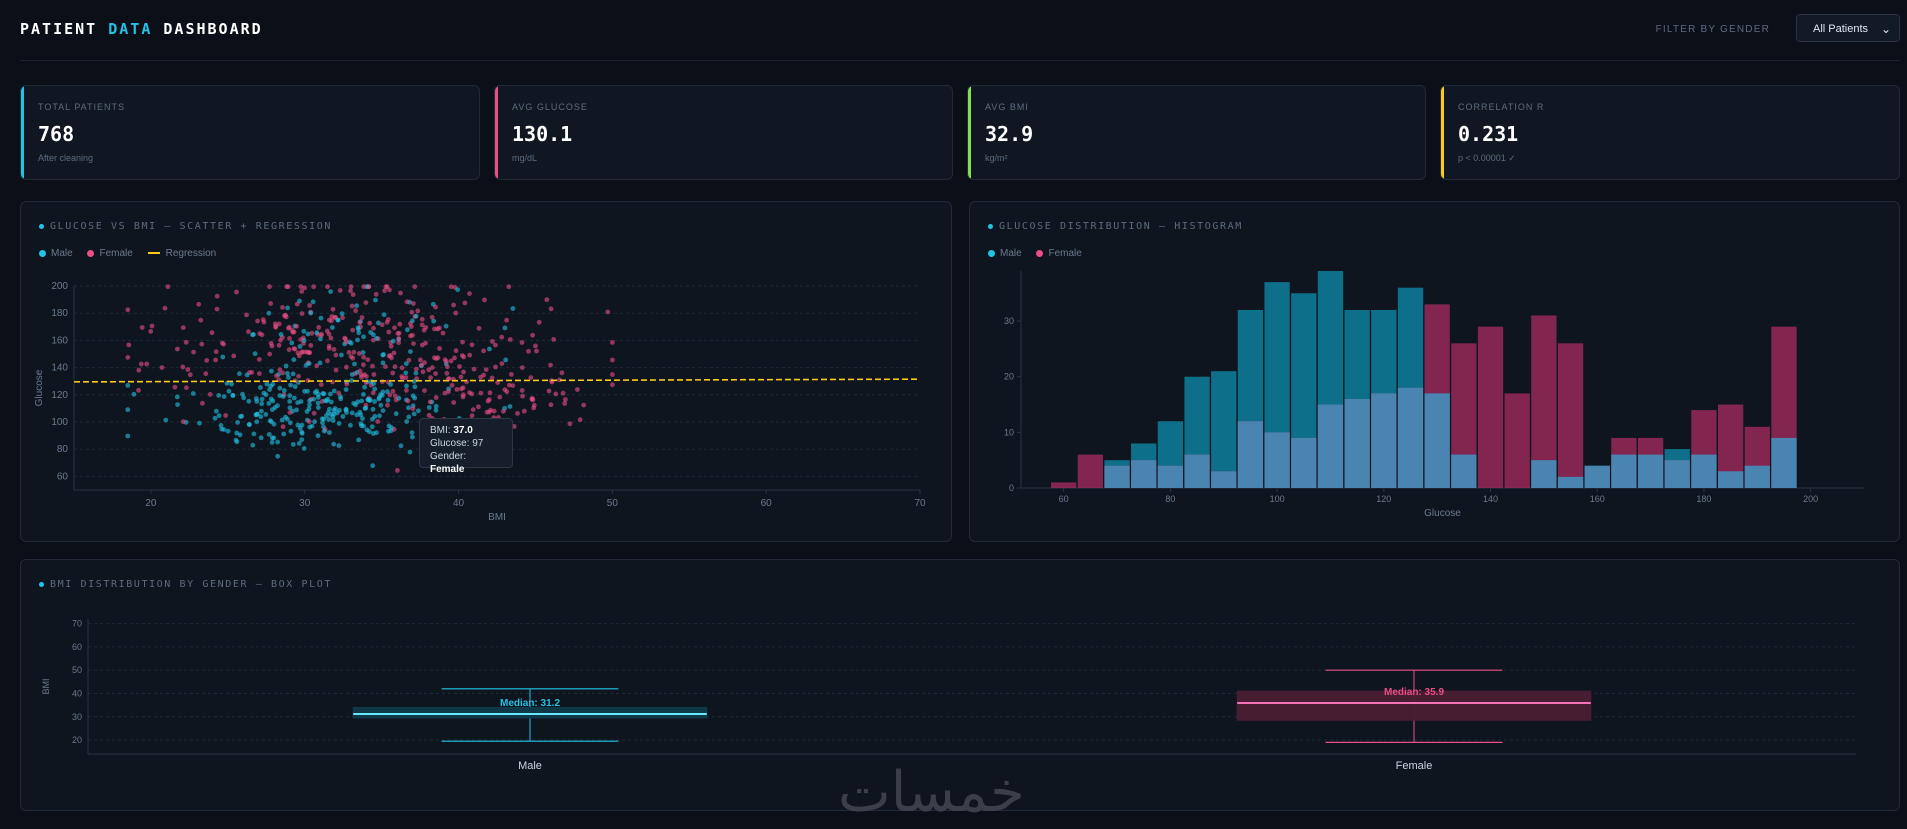  Describe the element at coordinates (59, 29) in the screenshot. I see `title-part-1: PATIENT` at that location.